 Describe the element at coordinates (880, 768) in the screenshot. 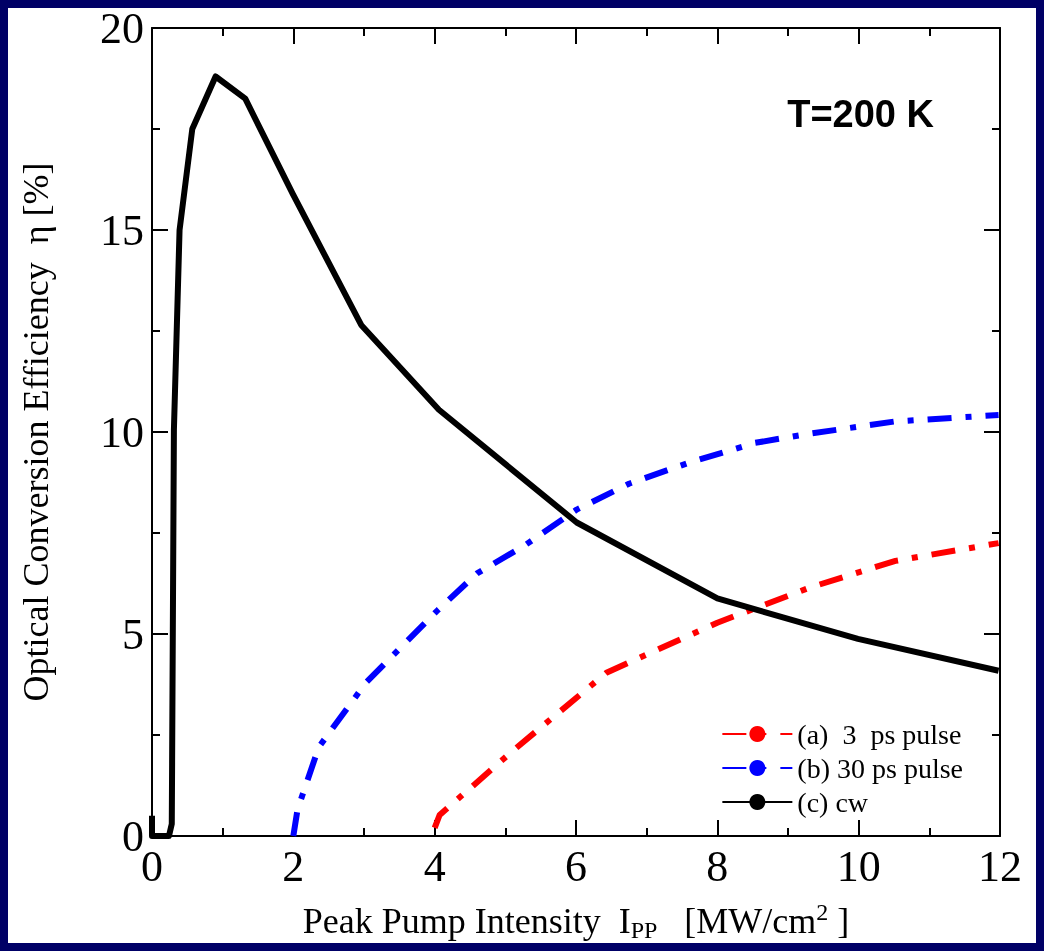

I see `legend-label: (b) 30 ps pulse` at that location.